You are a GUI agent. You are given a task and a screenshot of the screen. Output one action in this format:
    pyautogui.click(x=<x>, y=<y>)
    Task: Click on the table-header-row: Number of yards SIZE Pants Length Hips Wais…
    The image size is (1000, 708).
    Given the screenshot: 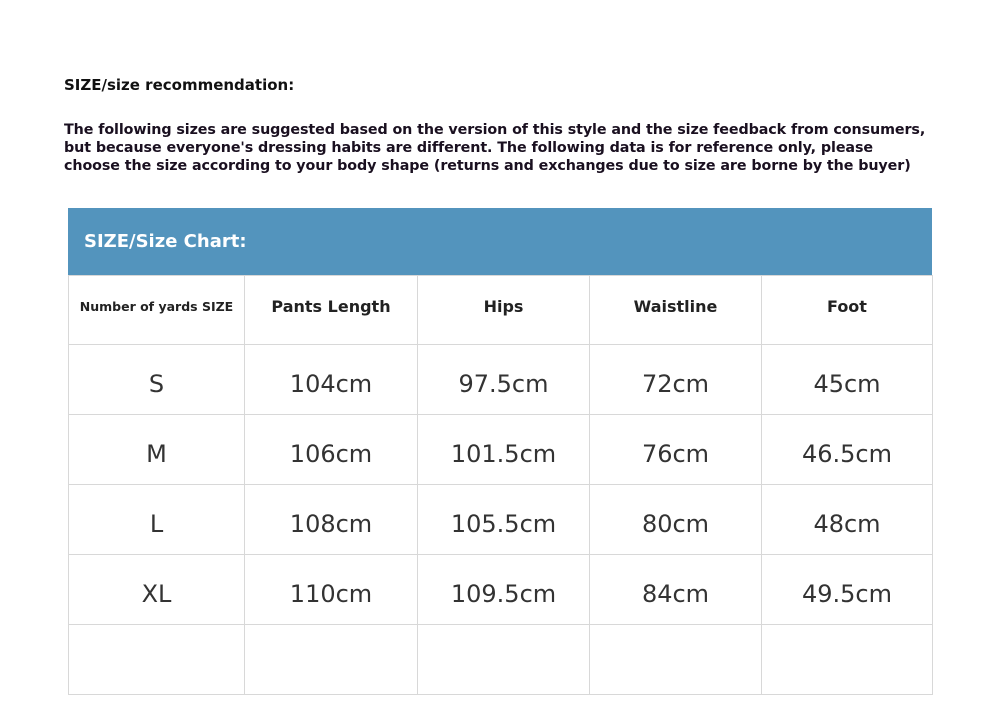 What is the action you would take?
    pyautogui.click(x=500, y=310)
    